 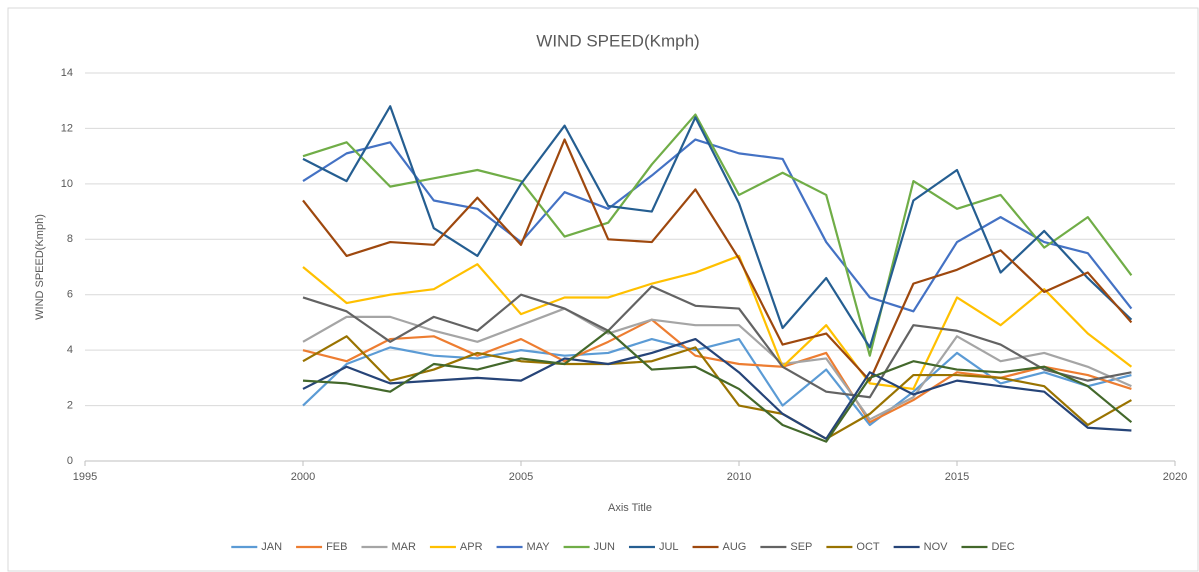 I want to click on x-tick-label: 2000, so click(x=303, y=477).